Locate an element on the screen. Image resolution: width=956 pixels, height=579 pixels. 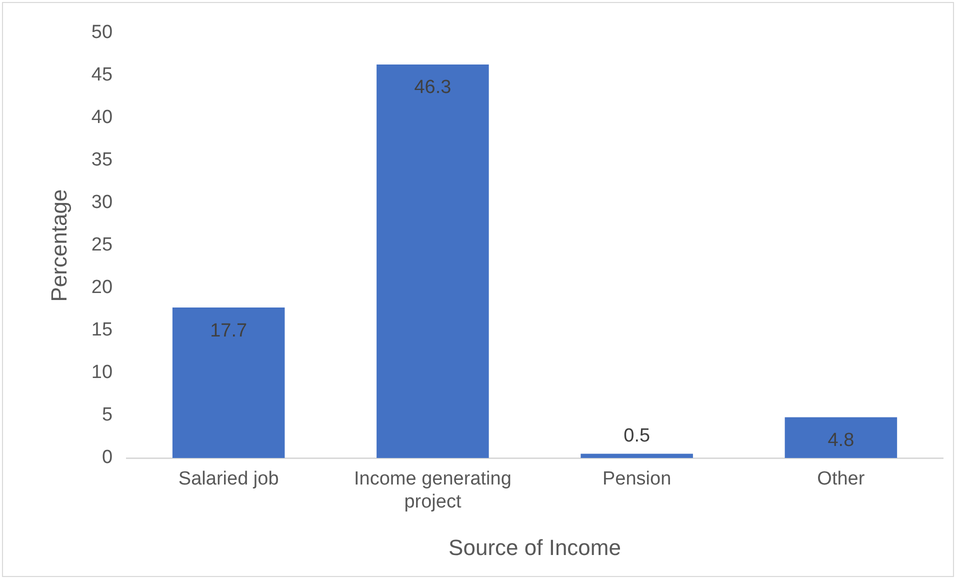
x-tick-label: Pension is located at coordinates (637, 479).